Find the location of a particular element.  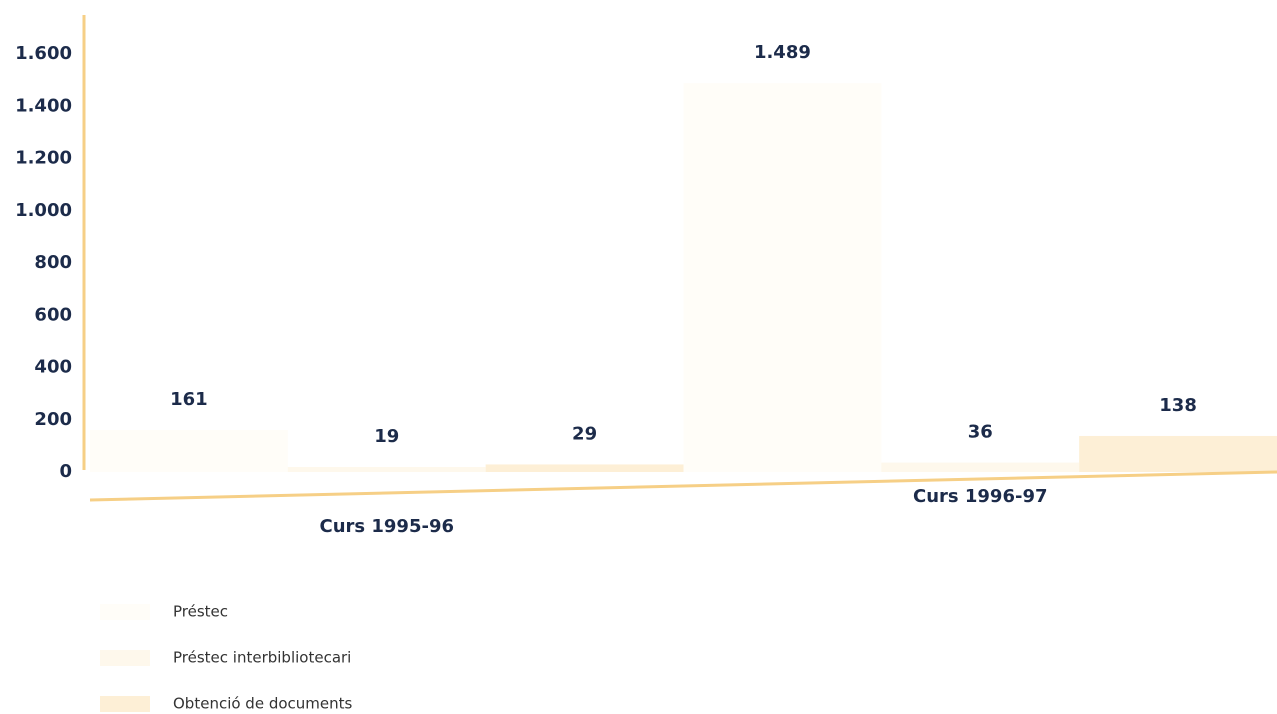

y-tick-label: 1.400 is located at coordinates (43, 105).